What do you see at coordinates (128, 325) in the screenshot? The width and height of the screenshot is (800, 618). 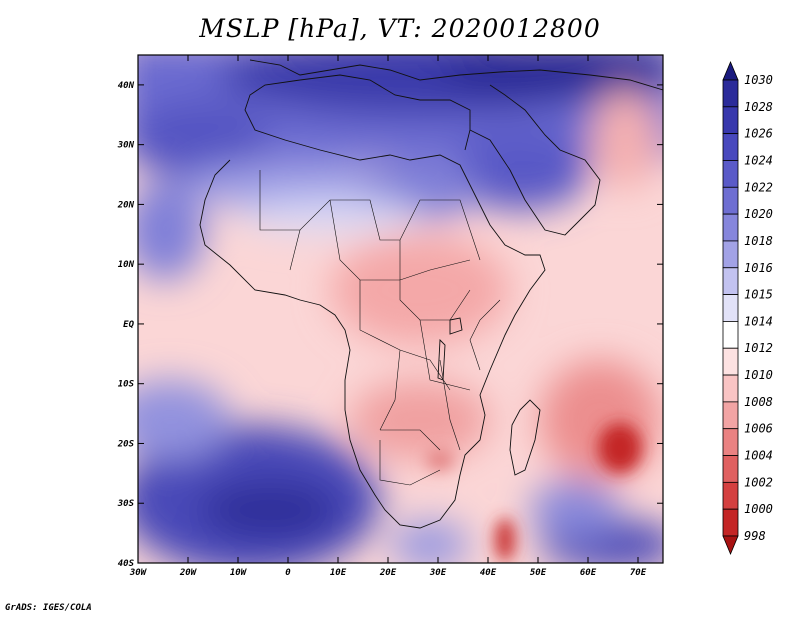 I see `lat-tick-label: EQ` at bounding box center [128, 325].